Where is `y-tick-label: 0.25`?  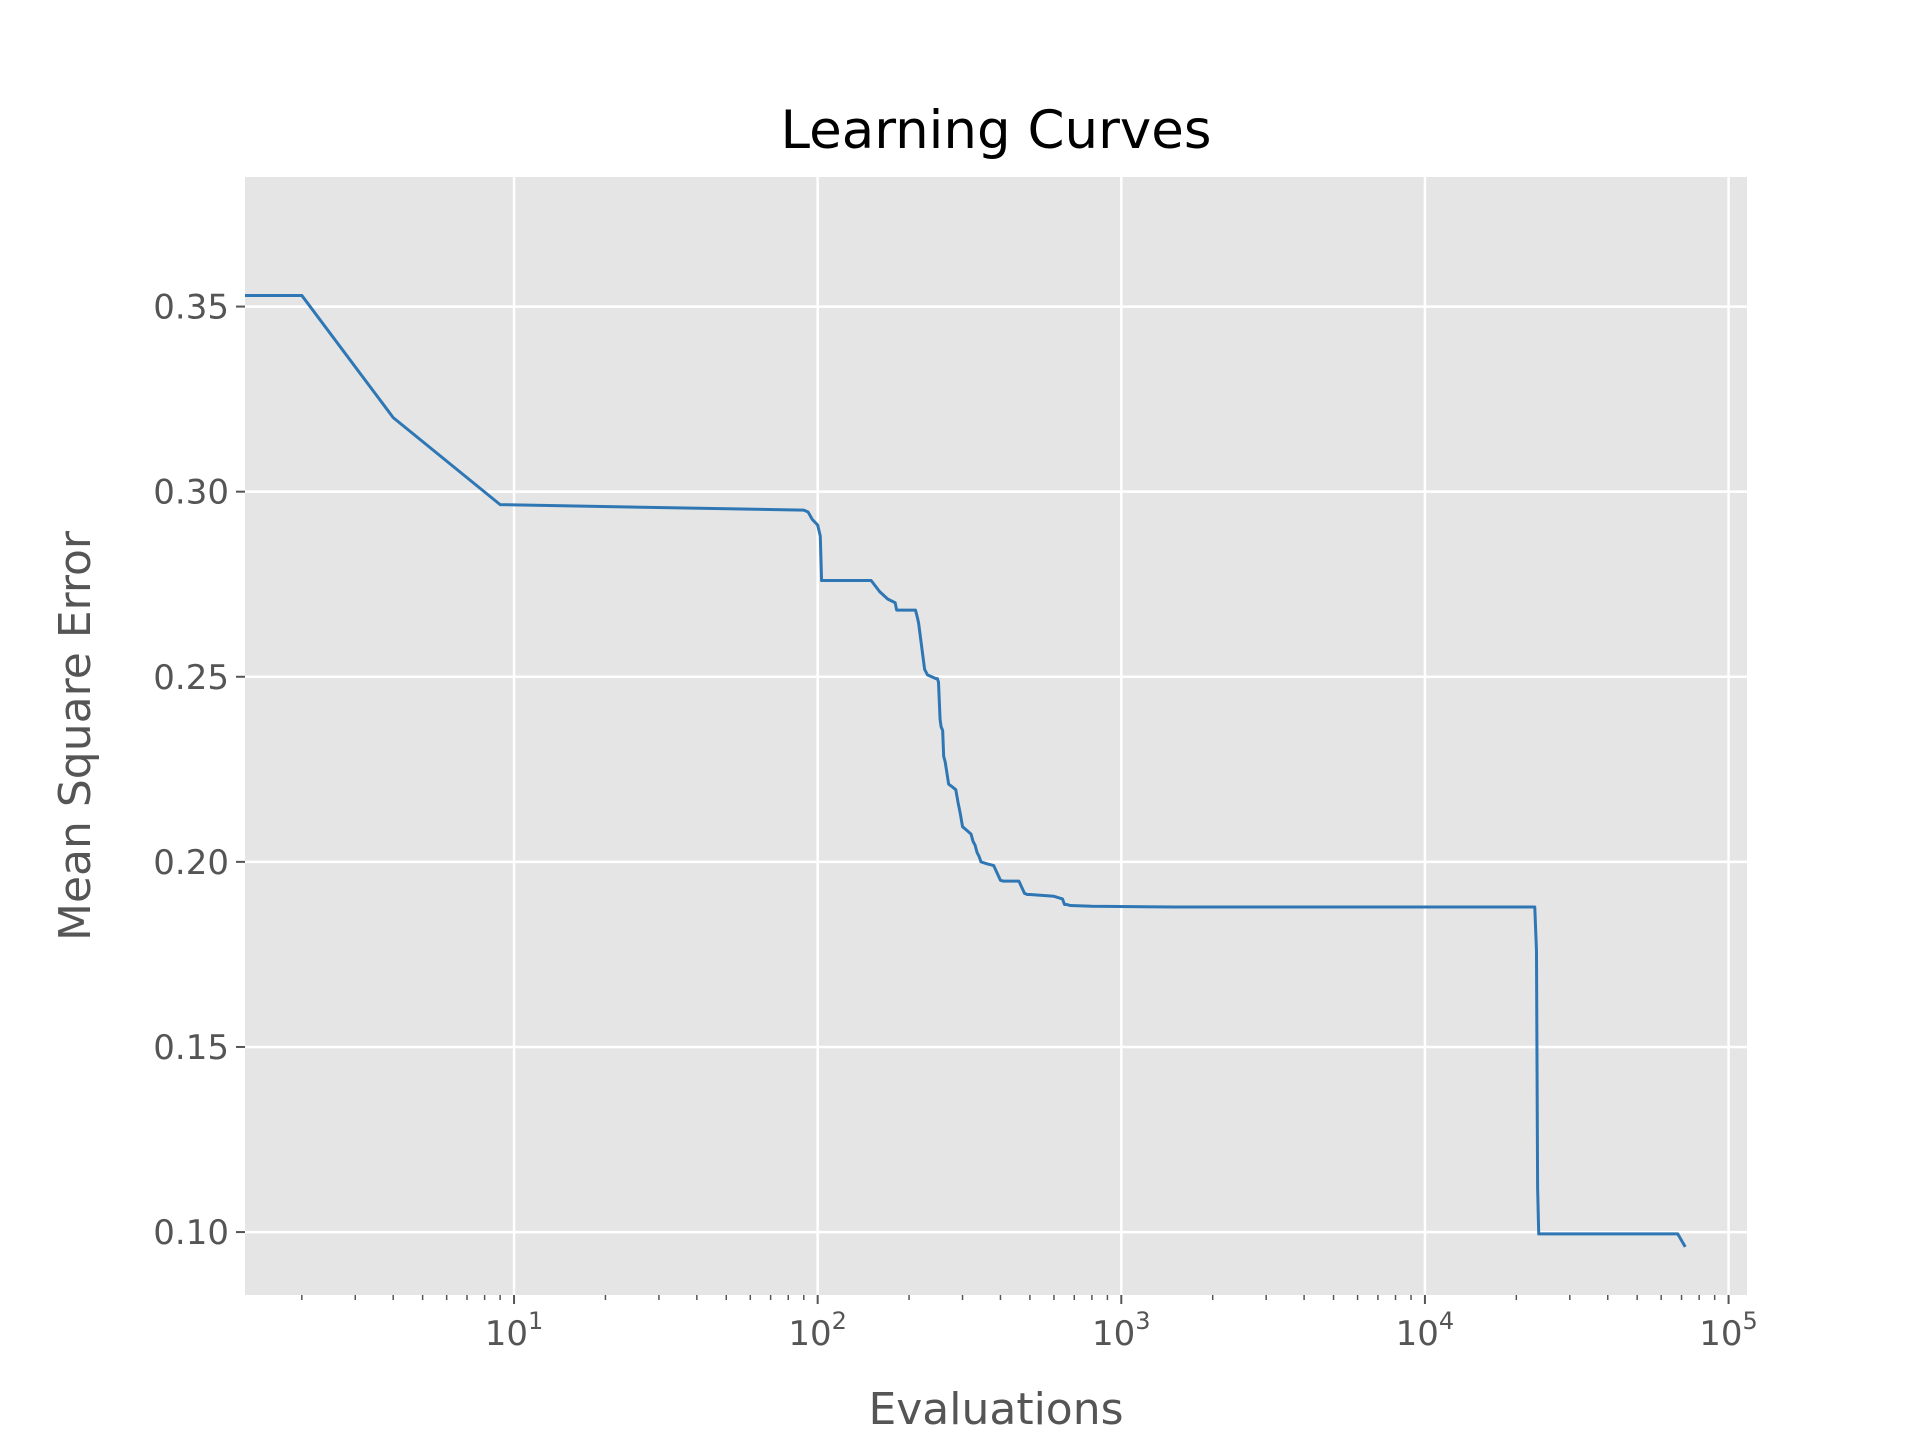 y-tick-label: 0.25 is located at coordinates (191, 678).